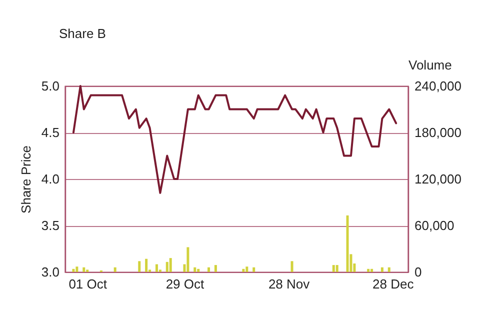 The width and height of the screenshot is (480, 323). What do you see at coordinates (50, 272) in the screenshot?
I see `y-tick-label: 3.0` at bounding box center [50, 272].